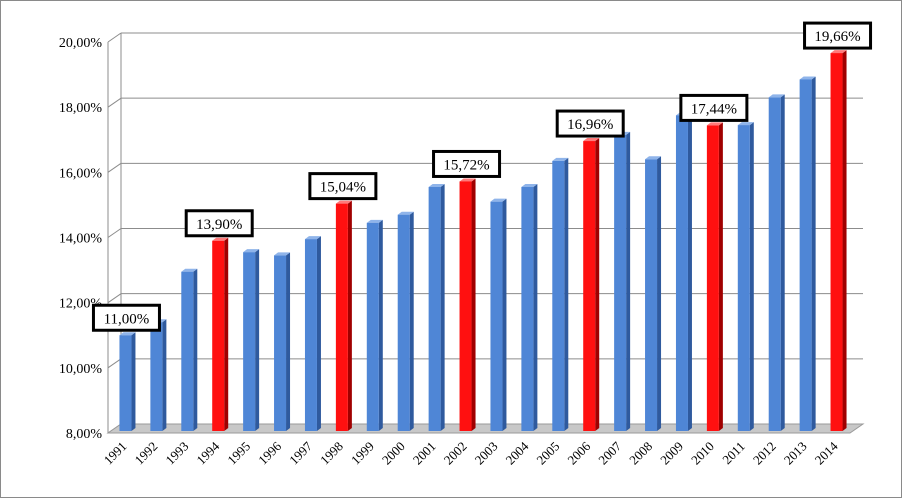 The height and width of the screenshot is (498, 902). I want to click on x-tick-label: 2009, so click(671, 453).